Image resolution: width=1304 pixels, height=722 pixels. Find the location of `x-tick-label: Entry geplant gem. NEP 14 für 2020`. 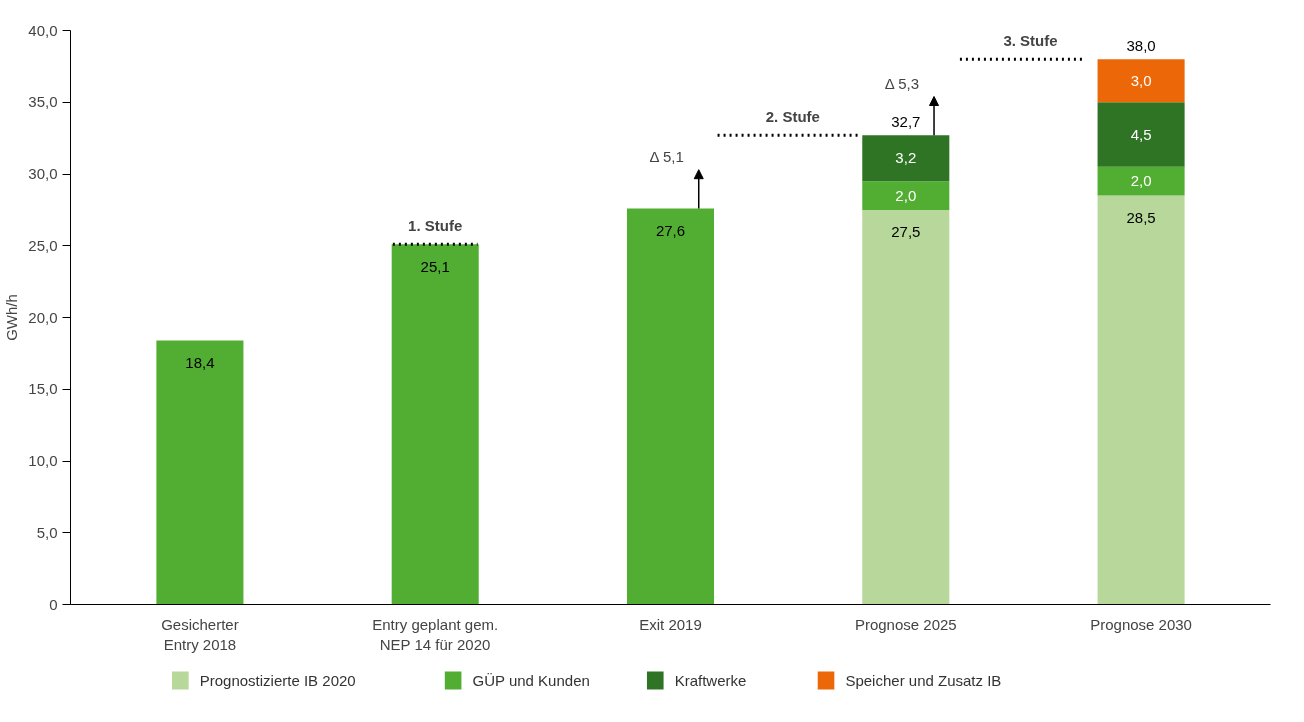

x-tick-label: Entry geplant gem. NEP 14 für 2020 is located at coordinates (435, 634).